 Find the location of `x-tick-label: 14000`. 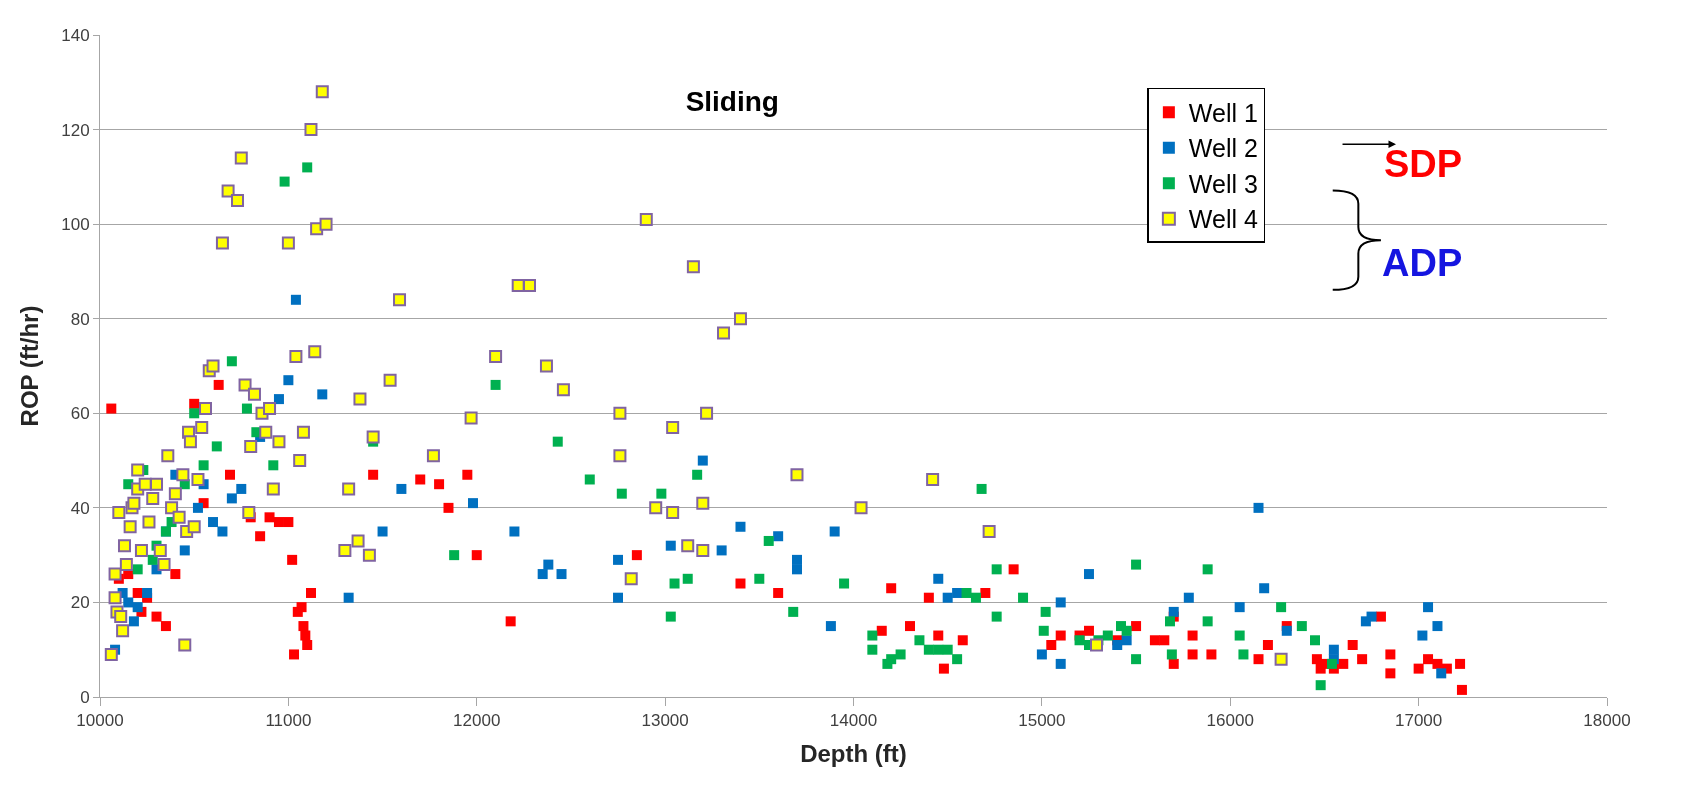

x-tick-label: 14000 is located at coordinates (853, 721).